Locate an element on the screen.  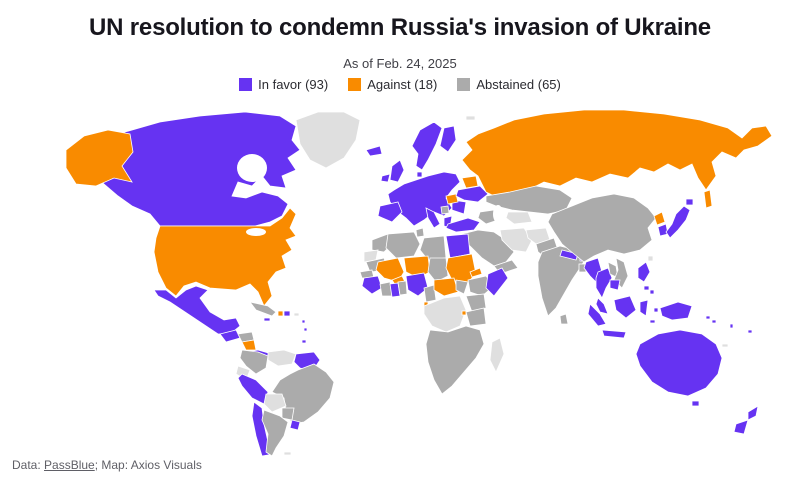
country-papua-new-guinea is located at coordinates (676, 311).